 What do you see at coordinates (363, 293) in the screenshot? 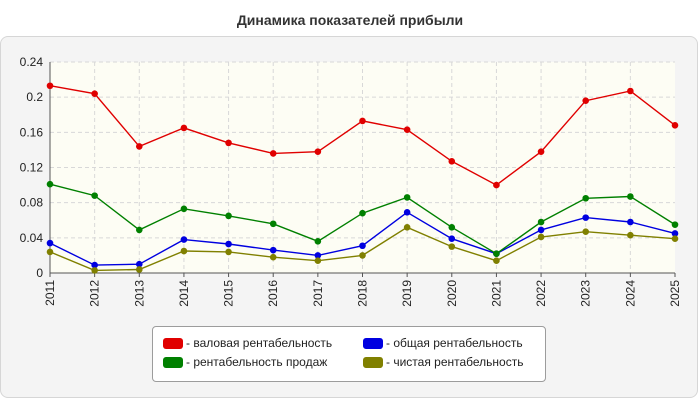
I see `x-tick-label: 2018` at bounding box center [363, 293].